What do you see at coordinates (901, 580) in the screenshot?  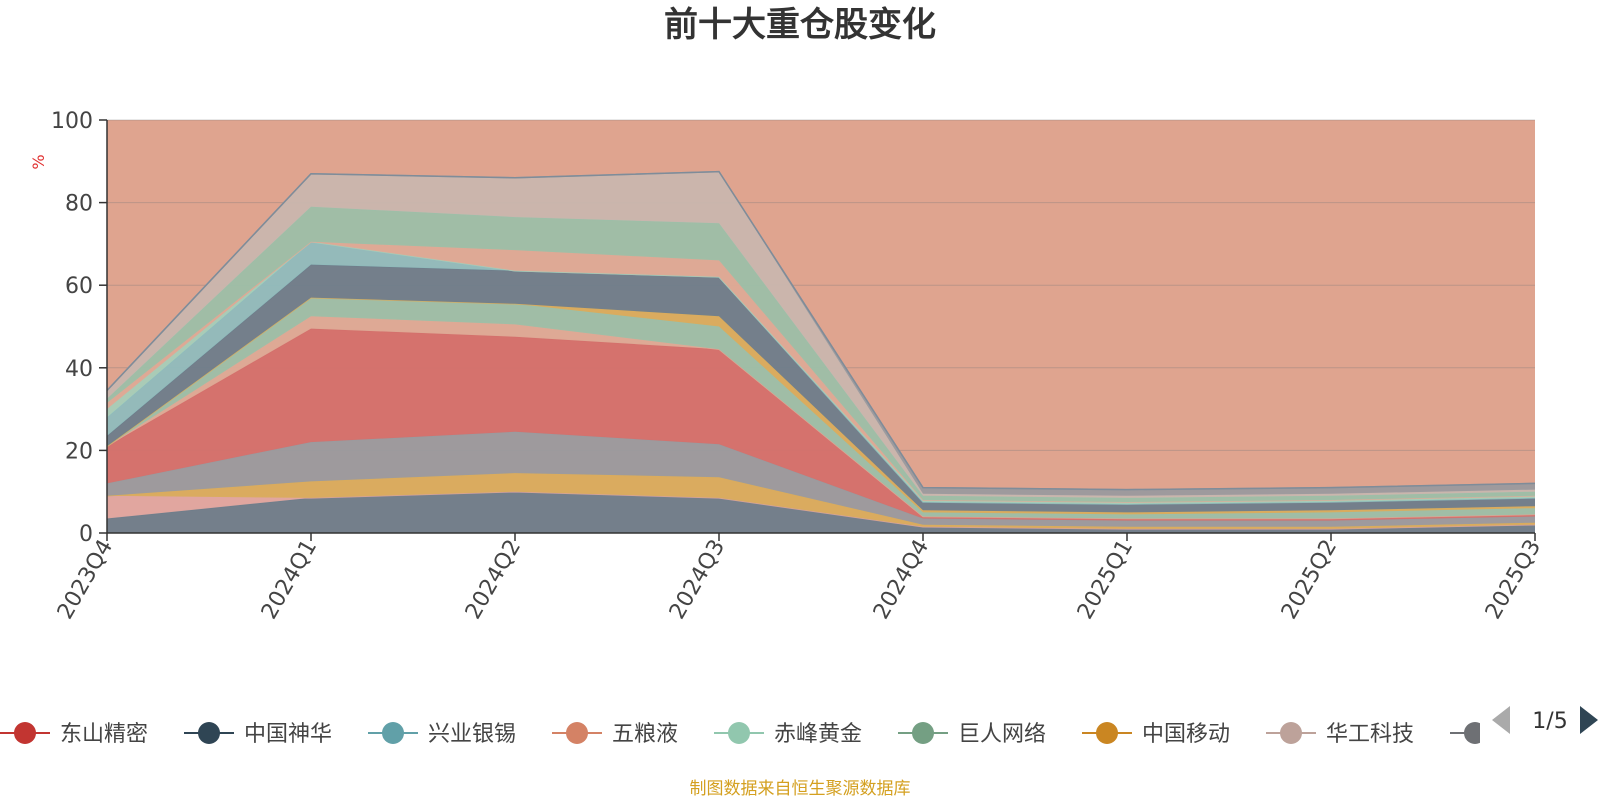 I see `x-tick-label: 2024Q4` at bounding box center [901, 580].